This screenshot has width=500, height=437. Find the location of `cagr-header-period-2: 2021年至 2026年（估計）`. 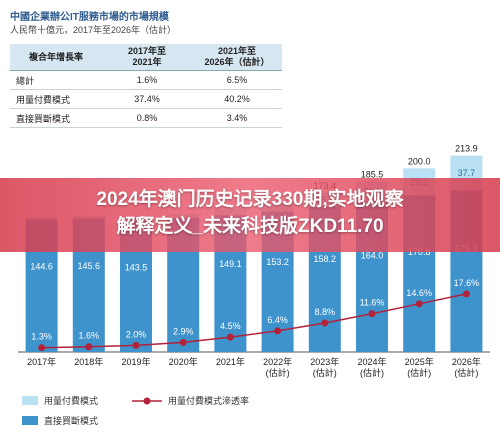

cagr-header-period-2: 2021年至 2026年（估計） is located at coordinates (237, 57).